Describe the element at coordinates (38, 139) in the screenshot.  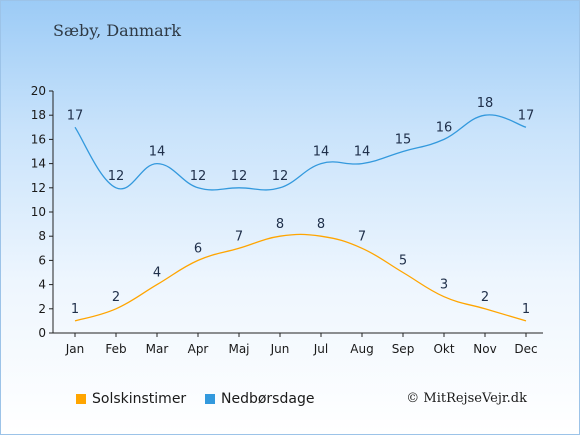
I see `y-tick-label: 16` at that location.